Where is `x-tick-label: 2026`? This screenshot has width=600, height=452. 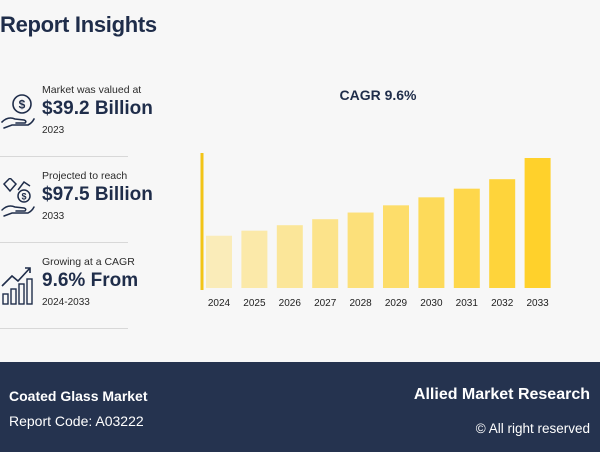
x-tick-label: 2026 is located at coordinates (290, 303).